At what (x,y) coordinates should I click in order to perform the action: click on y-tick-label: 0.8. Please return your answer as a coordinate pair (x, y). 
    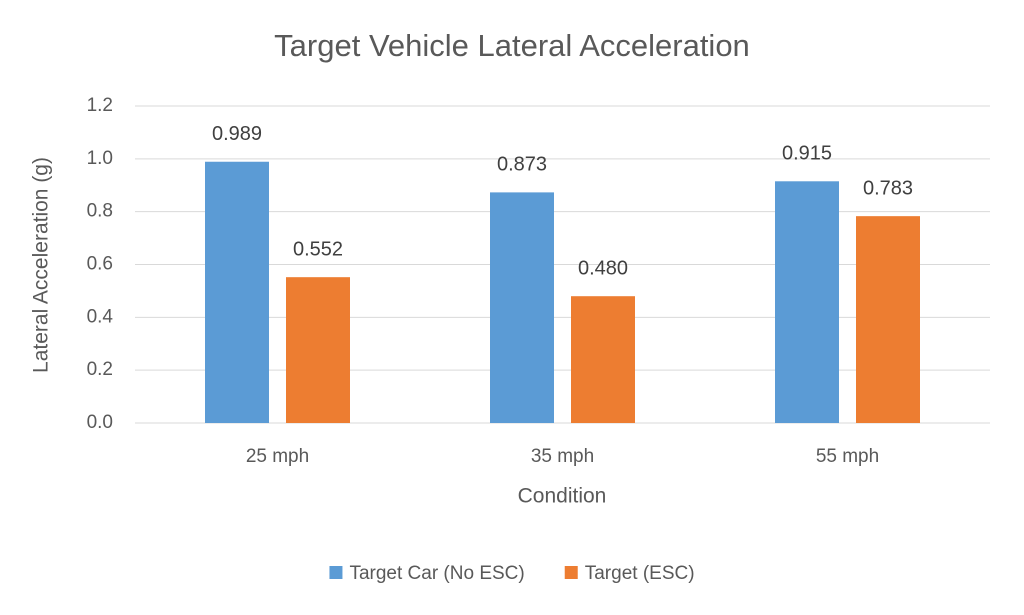
    Looking at the image, I should click on (100, 211).